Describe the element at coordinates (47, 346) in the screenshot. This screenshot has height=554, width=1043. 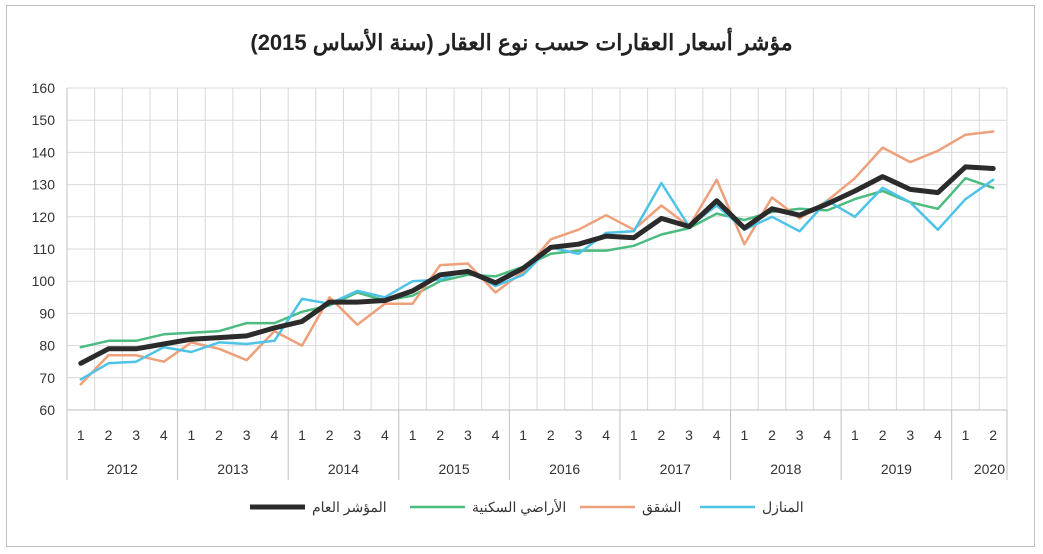
I see `y-tick-label: 80` at that location.